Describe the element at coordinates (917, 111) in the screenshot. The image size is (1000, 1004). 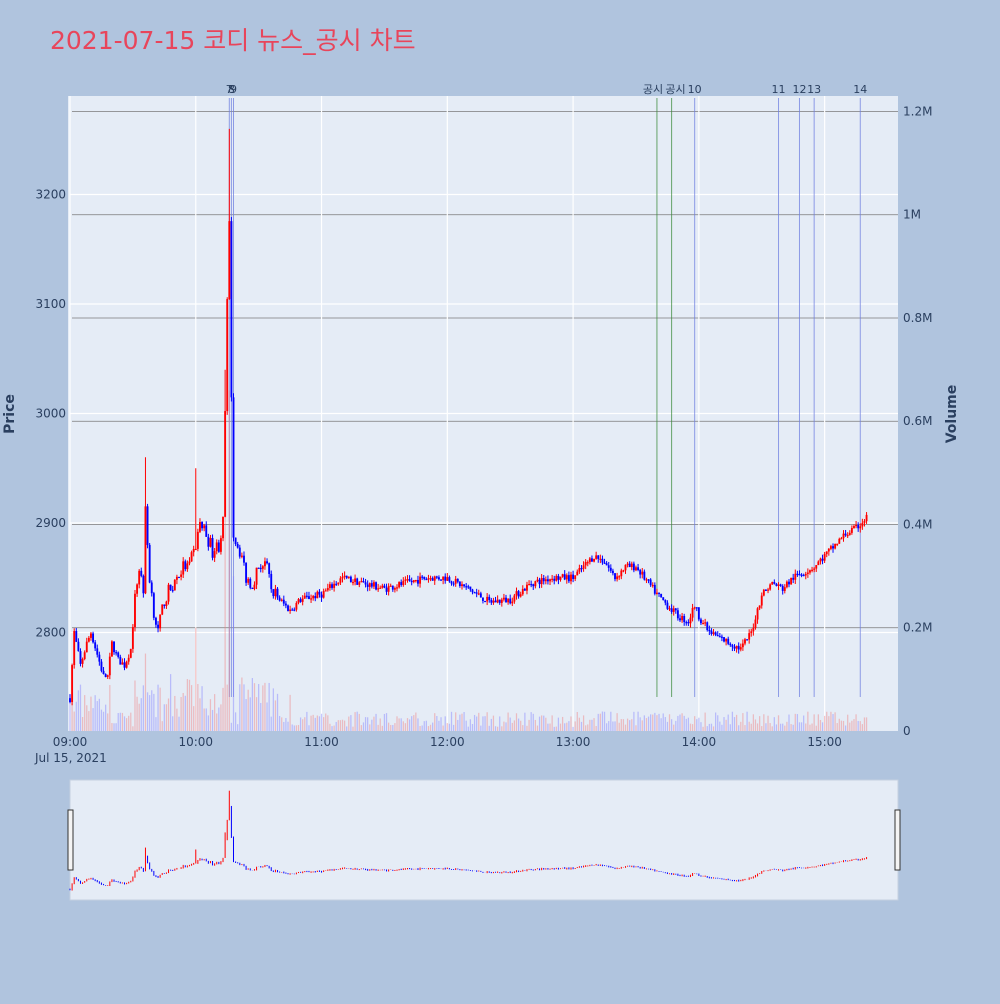
I see `y2-tick-label: 1.2M` at that location.